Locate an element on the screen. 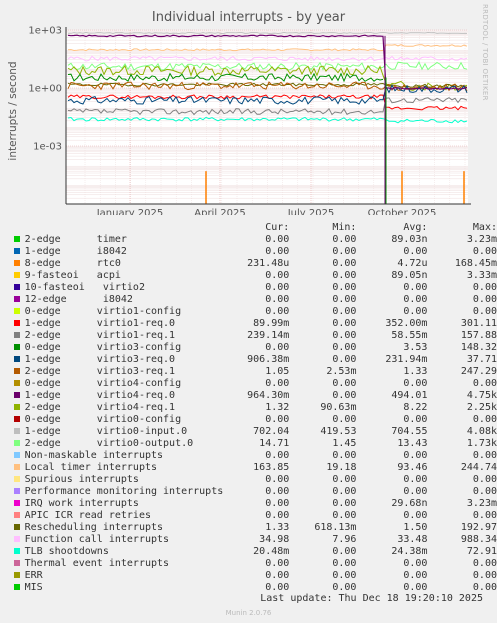  legend-series-name: 0-edge virtio0-config is located at coordinates (103, 419).